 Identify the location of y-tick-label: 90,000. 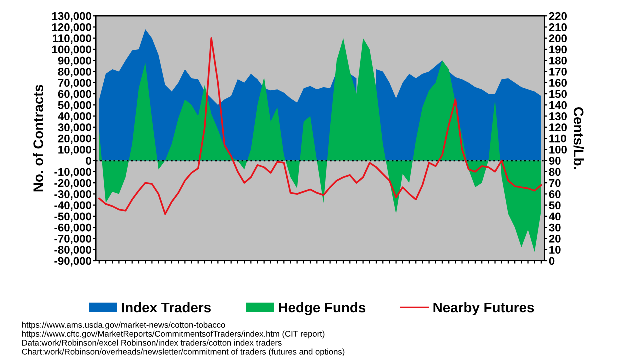
(75, 61).